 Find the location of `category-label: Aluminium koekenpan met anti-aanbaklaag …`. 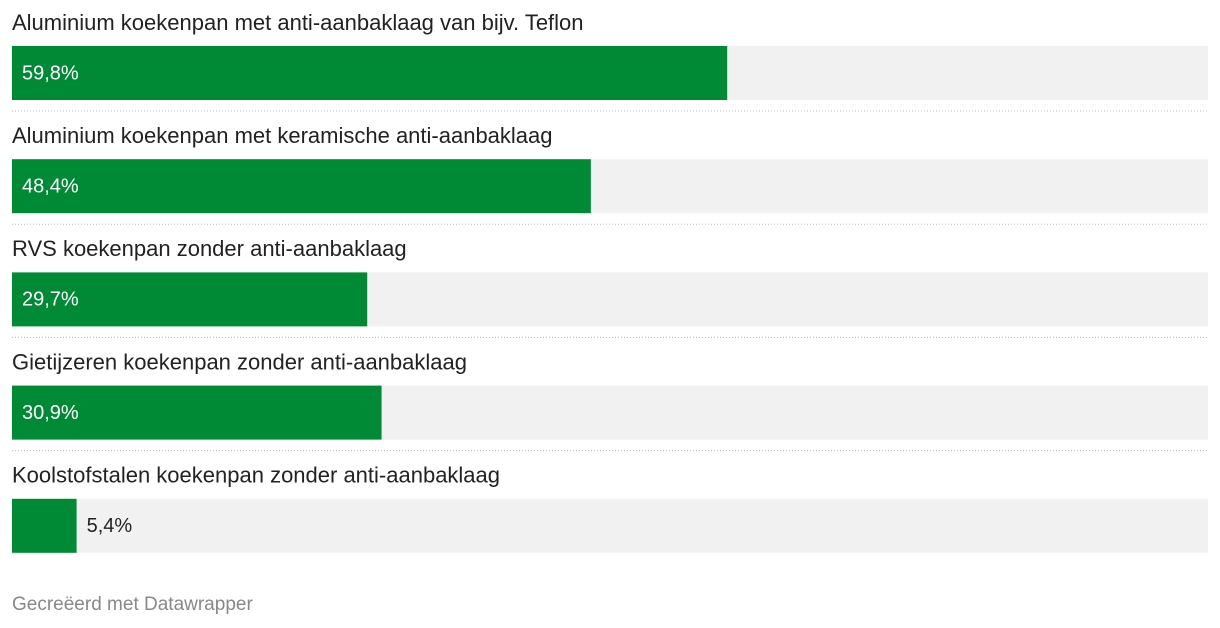

category-label: Aluminium koekenpan met anti-aanbaklaag … is located at coordinates (298, 22).